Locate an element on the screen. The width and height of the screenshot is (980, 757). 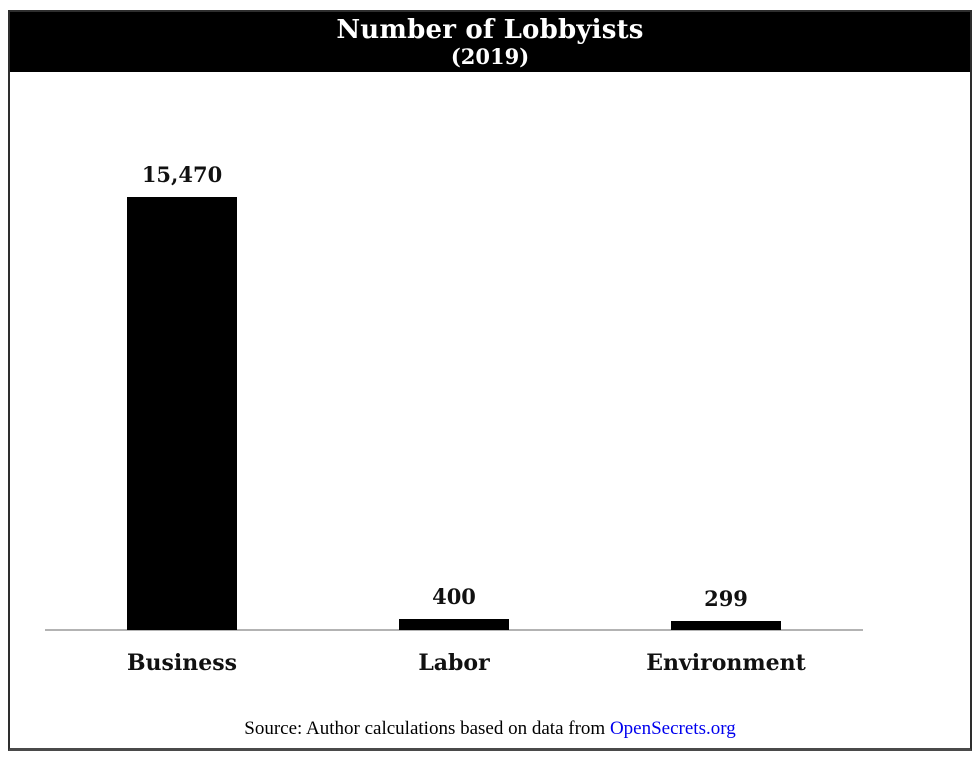
bar-value-label: 400 is located at coordinates (454, 596).